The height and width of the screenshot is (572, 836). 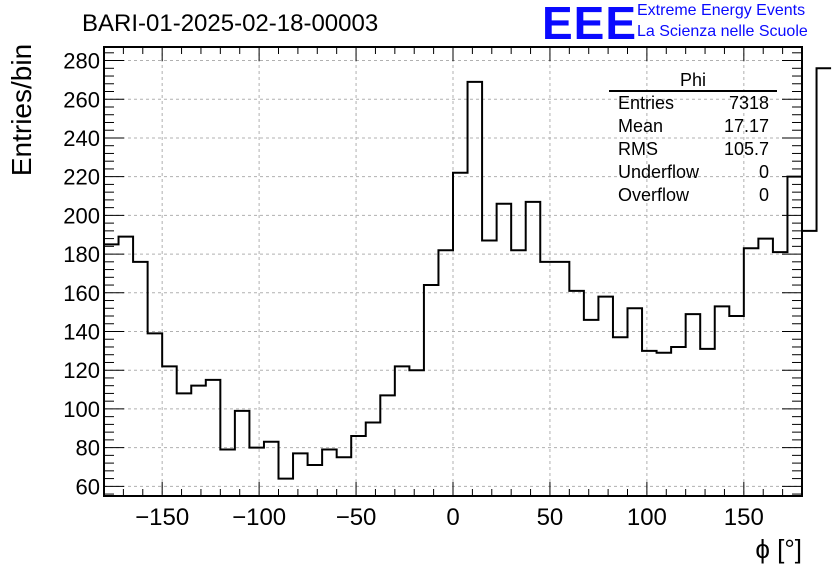 What do you see at coordinates (81, 138) in the screenshot?
I see `y-tick-label: 240` at bounding box center [81, 138].